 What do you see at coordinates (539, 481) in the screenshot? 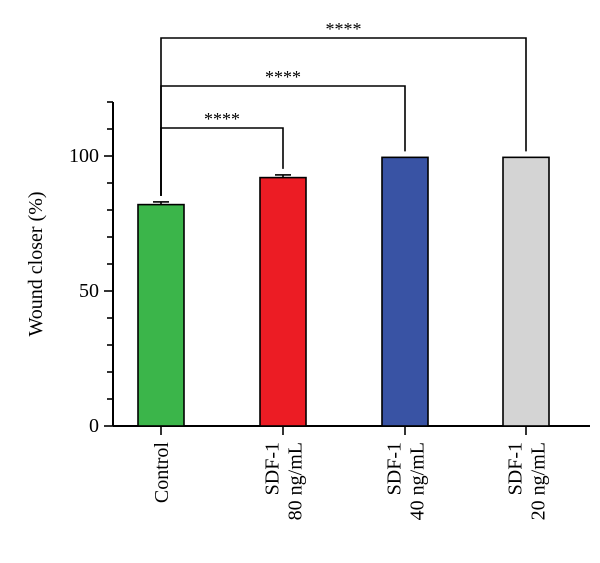
I see `x-tick-label-line: 20 ng/mL` at bounding box center [539, 481].